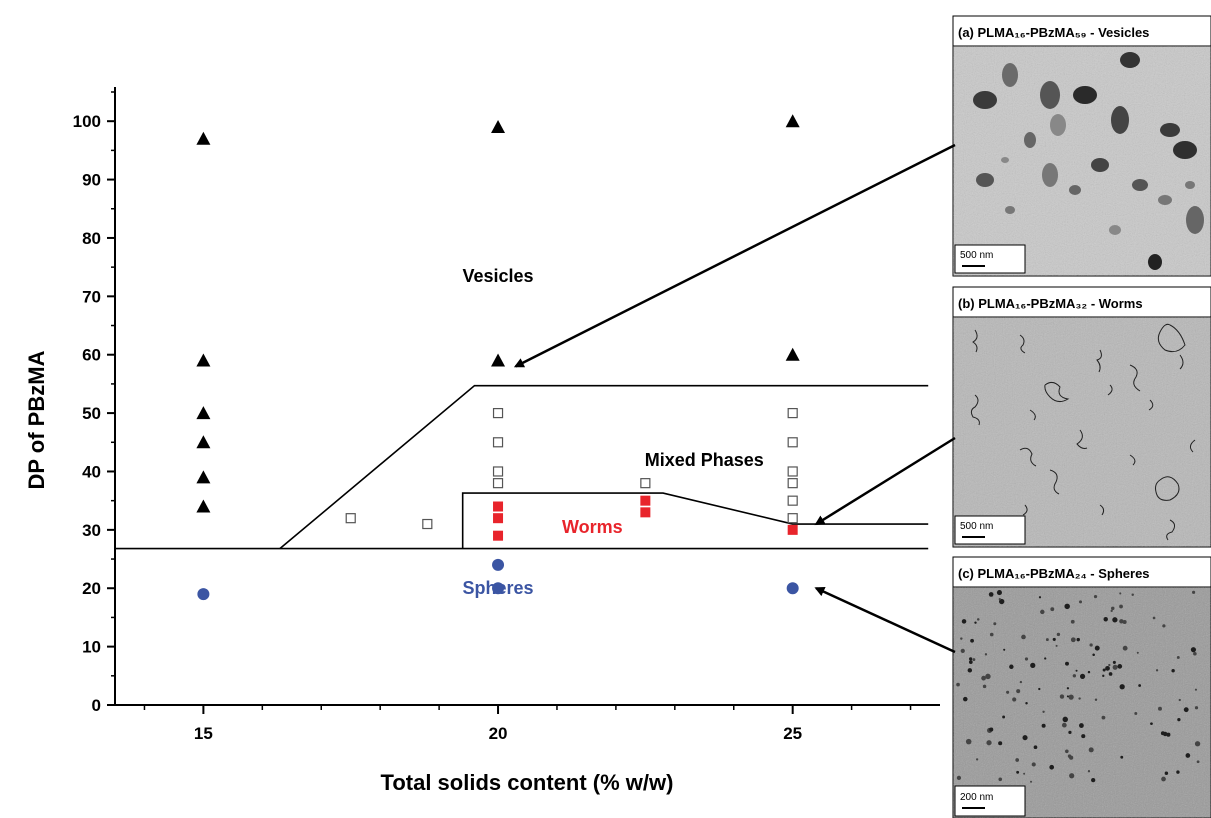  Describe the element at coordinates (203, 733) in the screenshot. I see `x-tick-label: 15` at that location.